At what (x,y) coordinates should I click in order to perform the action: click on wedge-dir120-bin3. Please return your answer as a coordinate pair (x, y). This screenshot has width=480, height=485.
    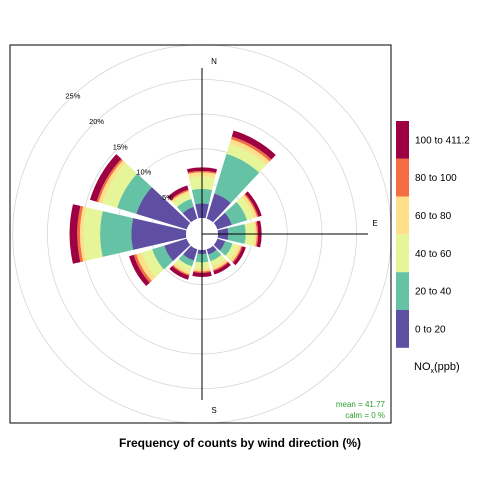
    Looking at the image, I should click on (235, 253).